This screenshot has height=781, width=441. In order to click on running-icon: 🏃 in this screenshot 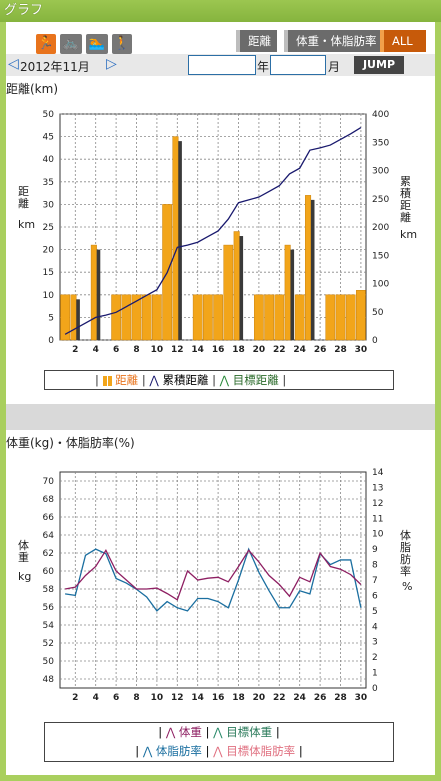, I will do `click(46, 44)`.